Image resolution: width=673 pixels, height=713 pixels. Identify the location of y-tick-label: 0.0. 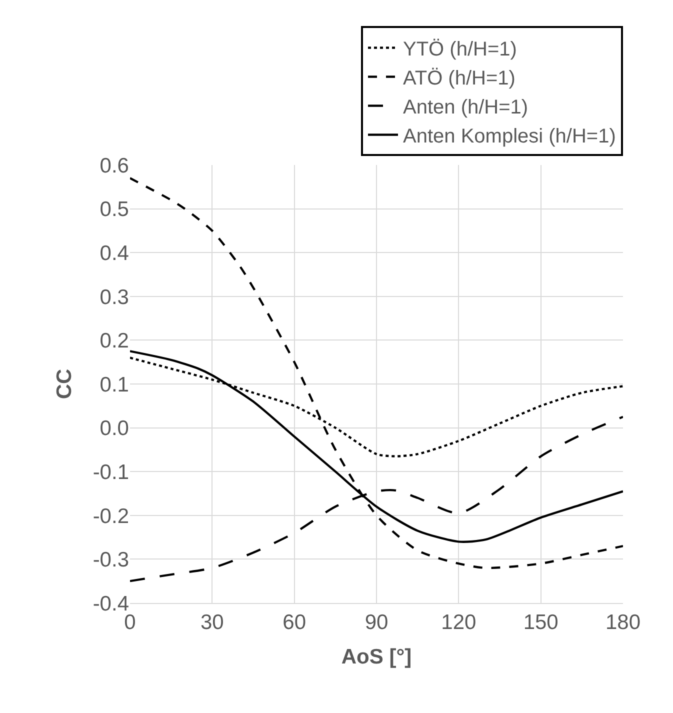
(114, 428).